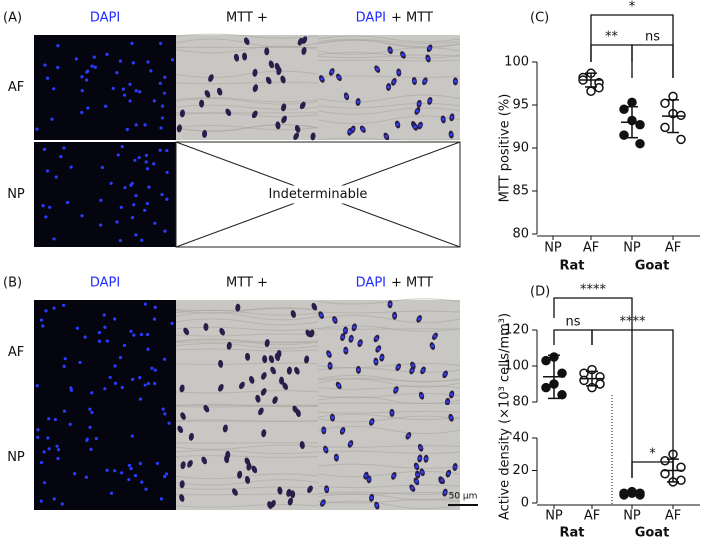  Describe the element at coordinates (592, 516) in the screenshot. I see `x-tick-label: AF` at that location.